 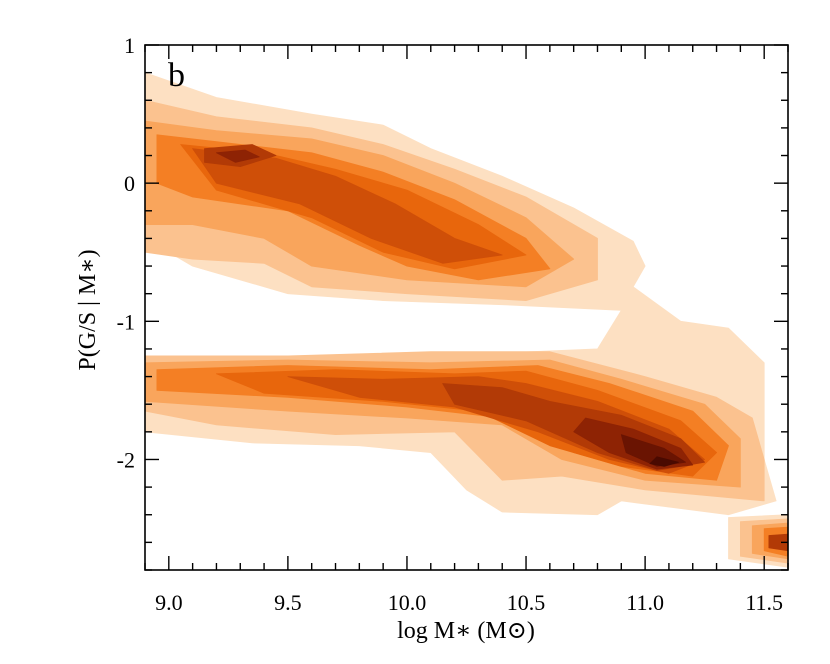 I want to click on y-tick-label: -2, so click(x=126, y=459).